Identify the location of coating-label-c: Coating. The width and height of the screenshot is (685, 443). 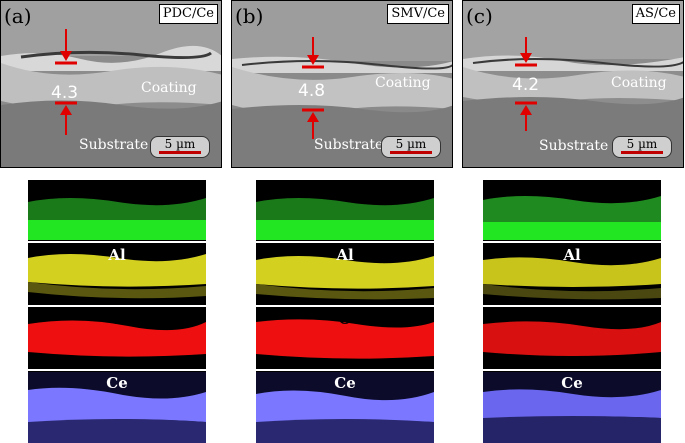
(639, 83).